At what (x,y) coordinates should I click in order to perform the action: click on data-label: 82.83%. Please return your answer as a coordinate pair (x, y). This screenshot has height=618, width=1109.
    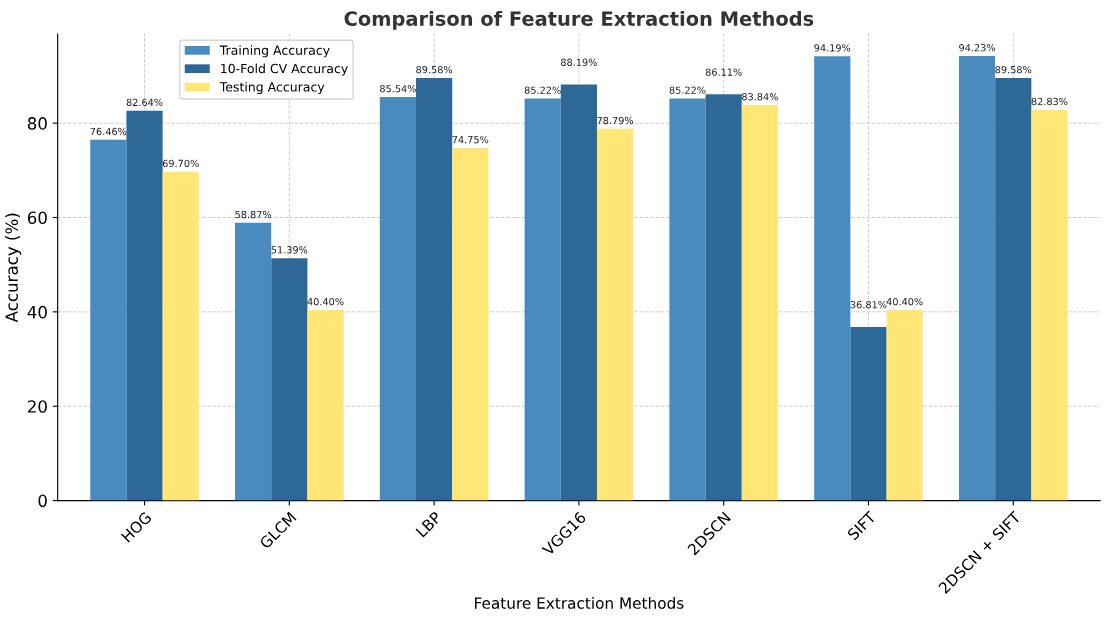
    Looking at the image, I should click on (1049, 101).